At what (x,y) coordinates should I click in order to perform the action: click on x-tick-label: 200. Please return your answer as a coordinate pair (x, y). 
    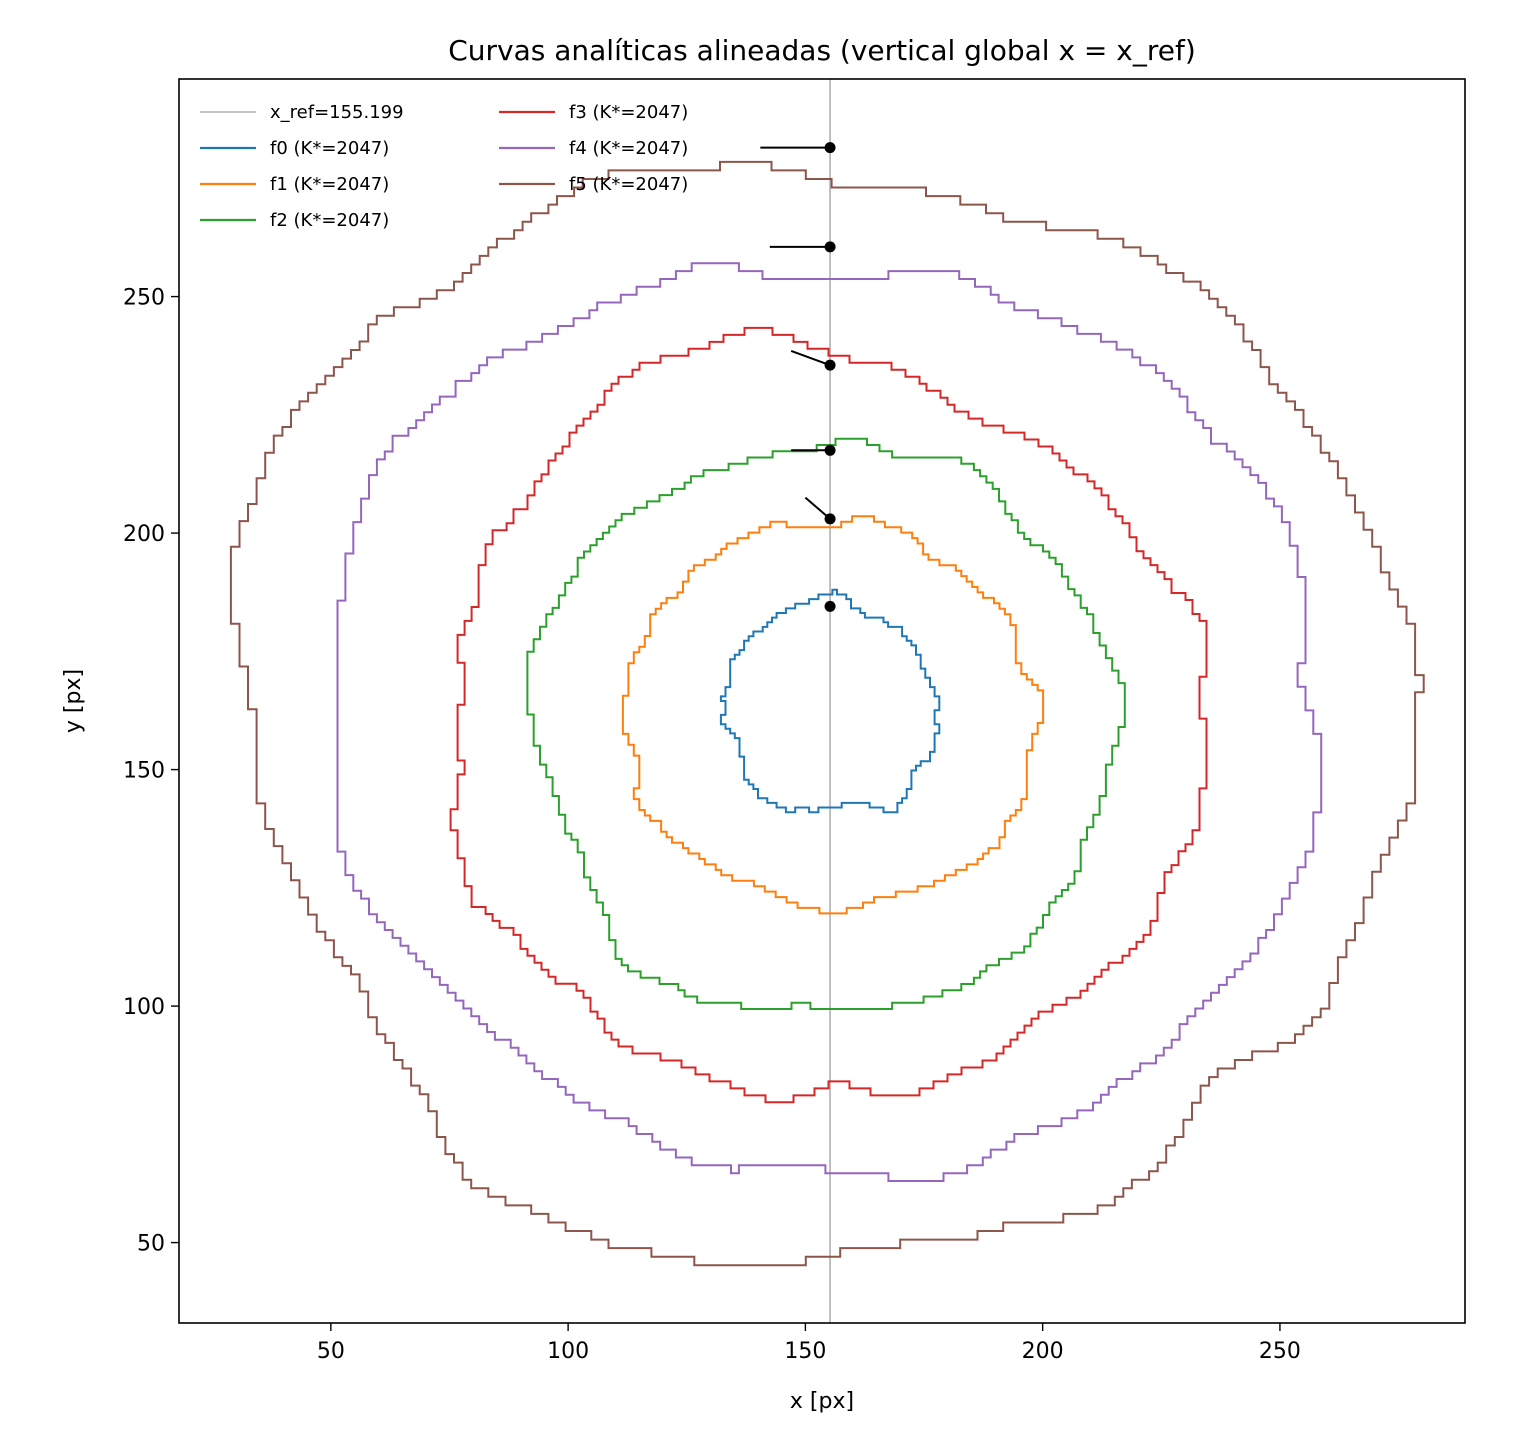
    Looking at the image, I should click on (1043, 1351).